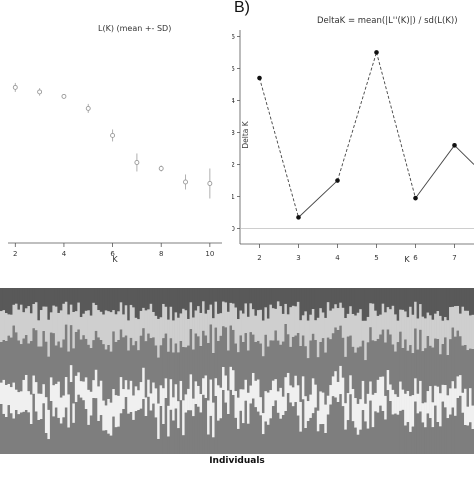 The image size is (474, 478). What do you see at coordinates (233, 197) in the screenshot?
I see `y-tick-label: 1` at bounding box center [233, 197].